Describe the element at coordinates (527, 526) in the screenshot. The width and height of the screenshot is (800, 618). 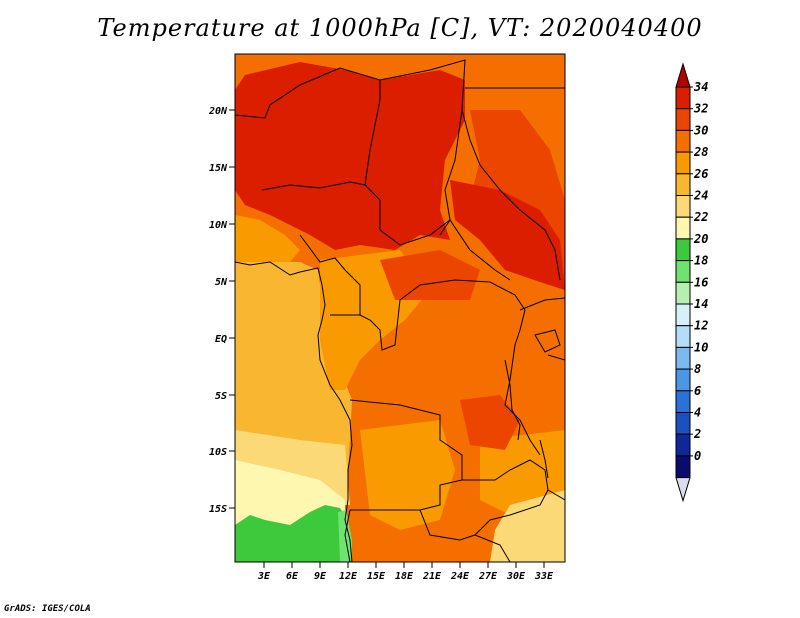
I see `field-southeast-cool` at that location.